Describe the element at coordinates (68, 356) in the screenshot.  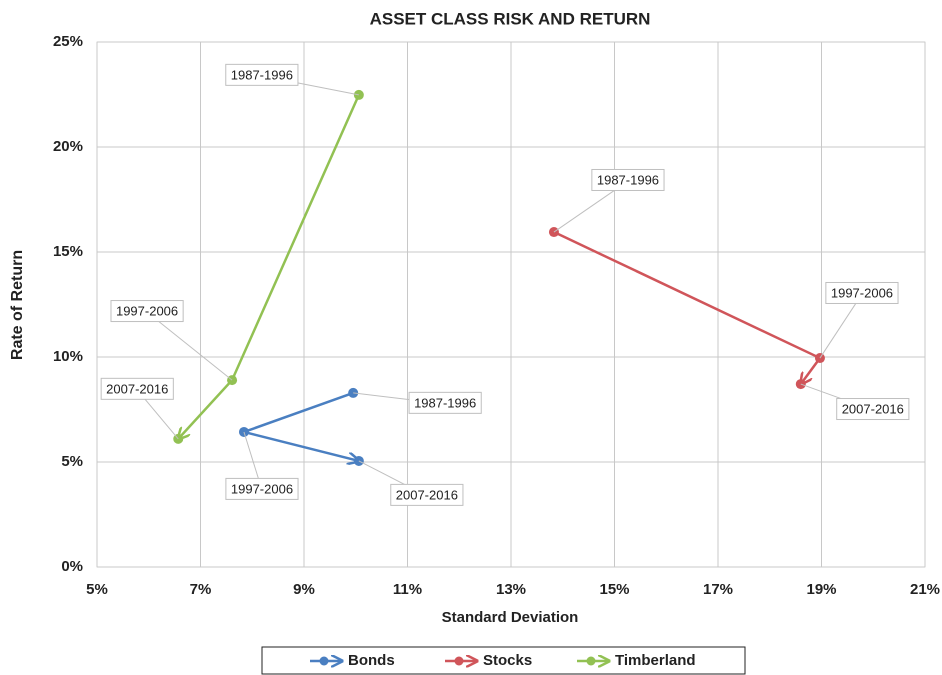
I see `y-tick-label: 10%` at that location.